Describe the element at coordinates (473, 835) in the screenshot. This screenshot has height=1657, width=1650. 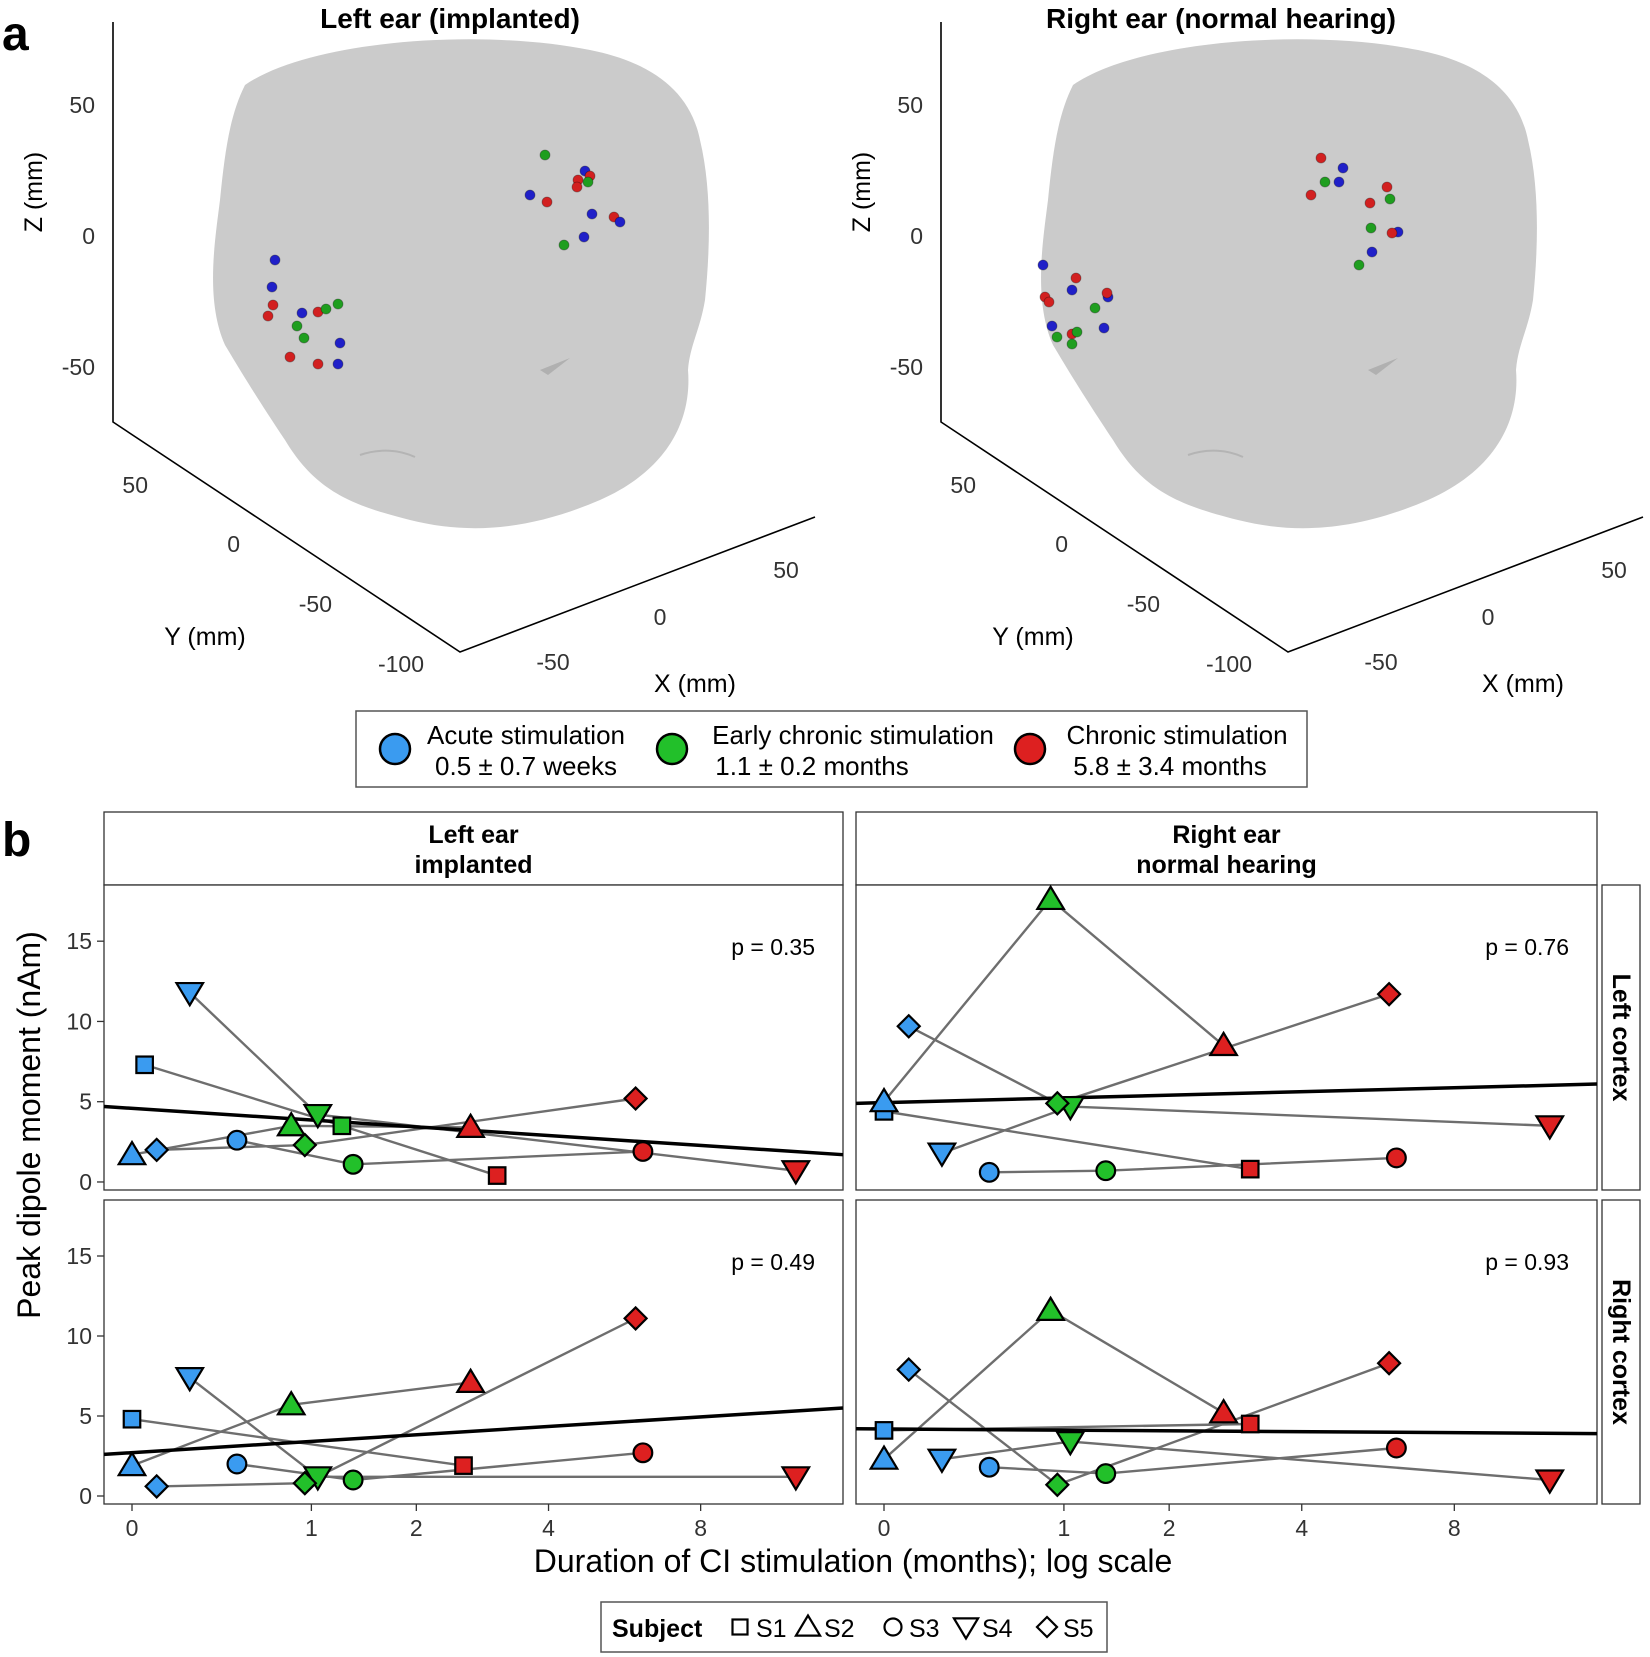
I see `column-strip-label: Left ear` at that location.